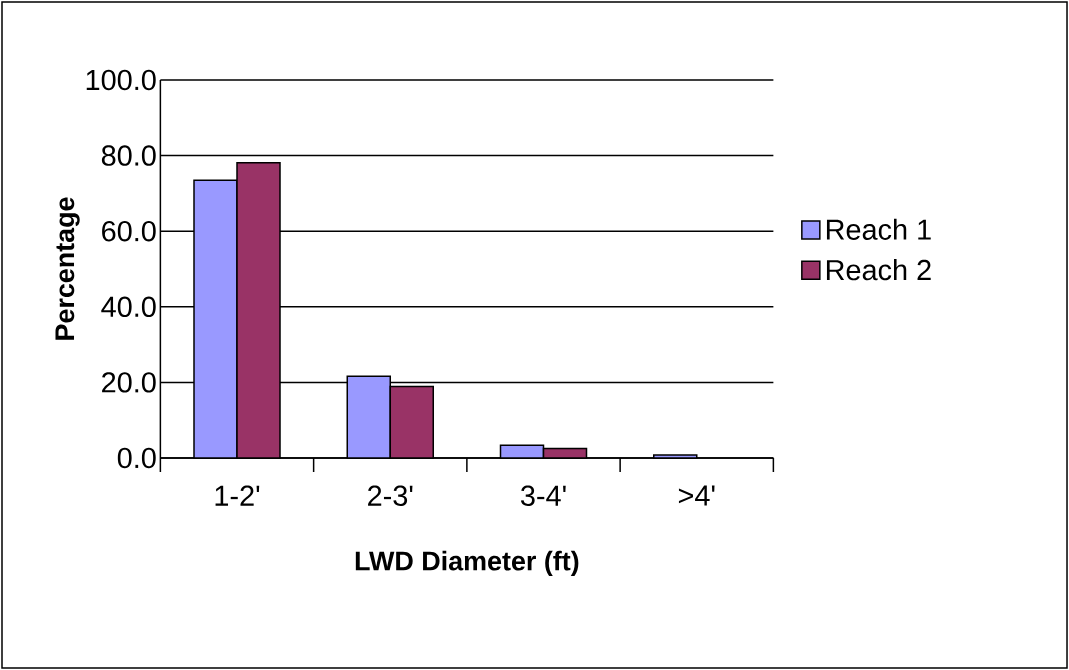  I want to click on x-tick-label: 3-4', so click(543, 495).